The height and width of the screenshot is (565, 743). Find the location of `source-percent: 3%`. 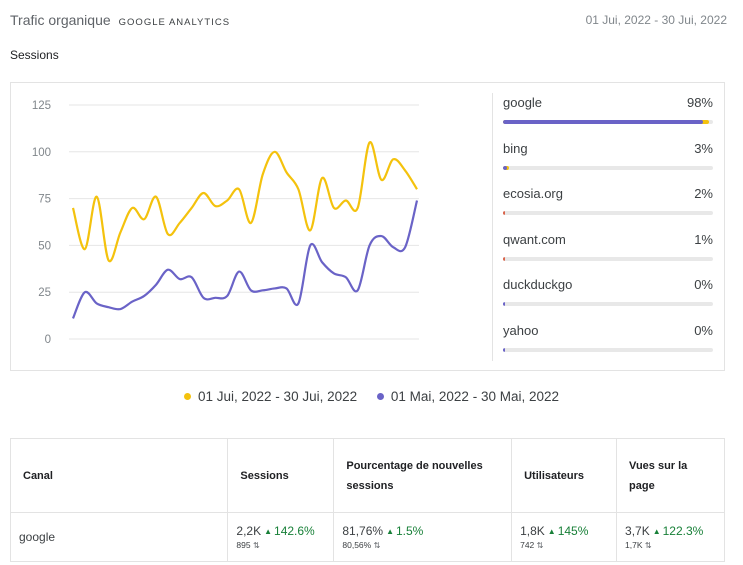

source-percent: 3% is located at coordinates (703, 148).